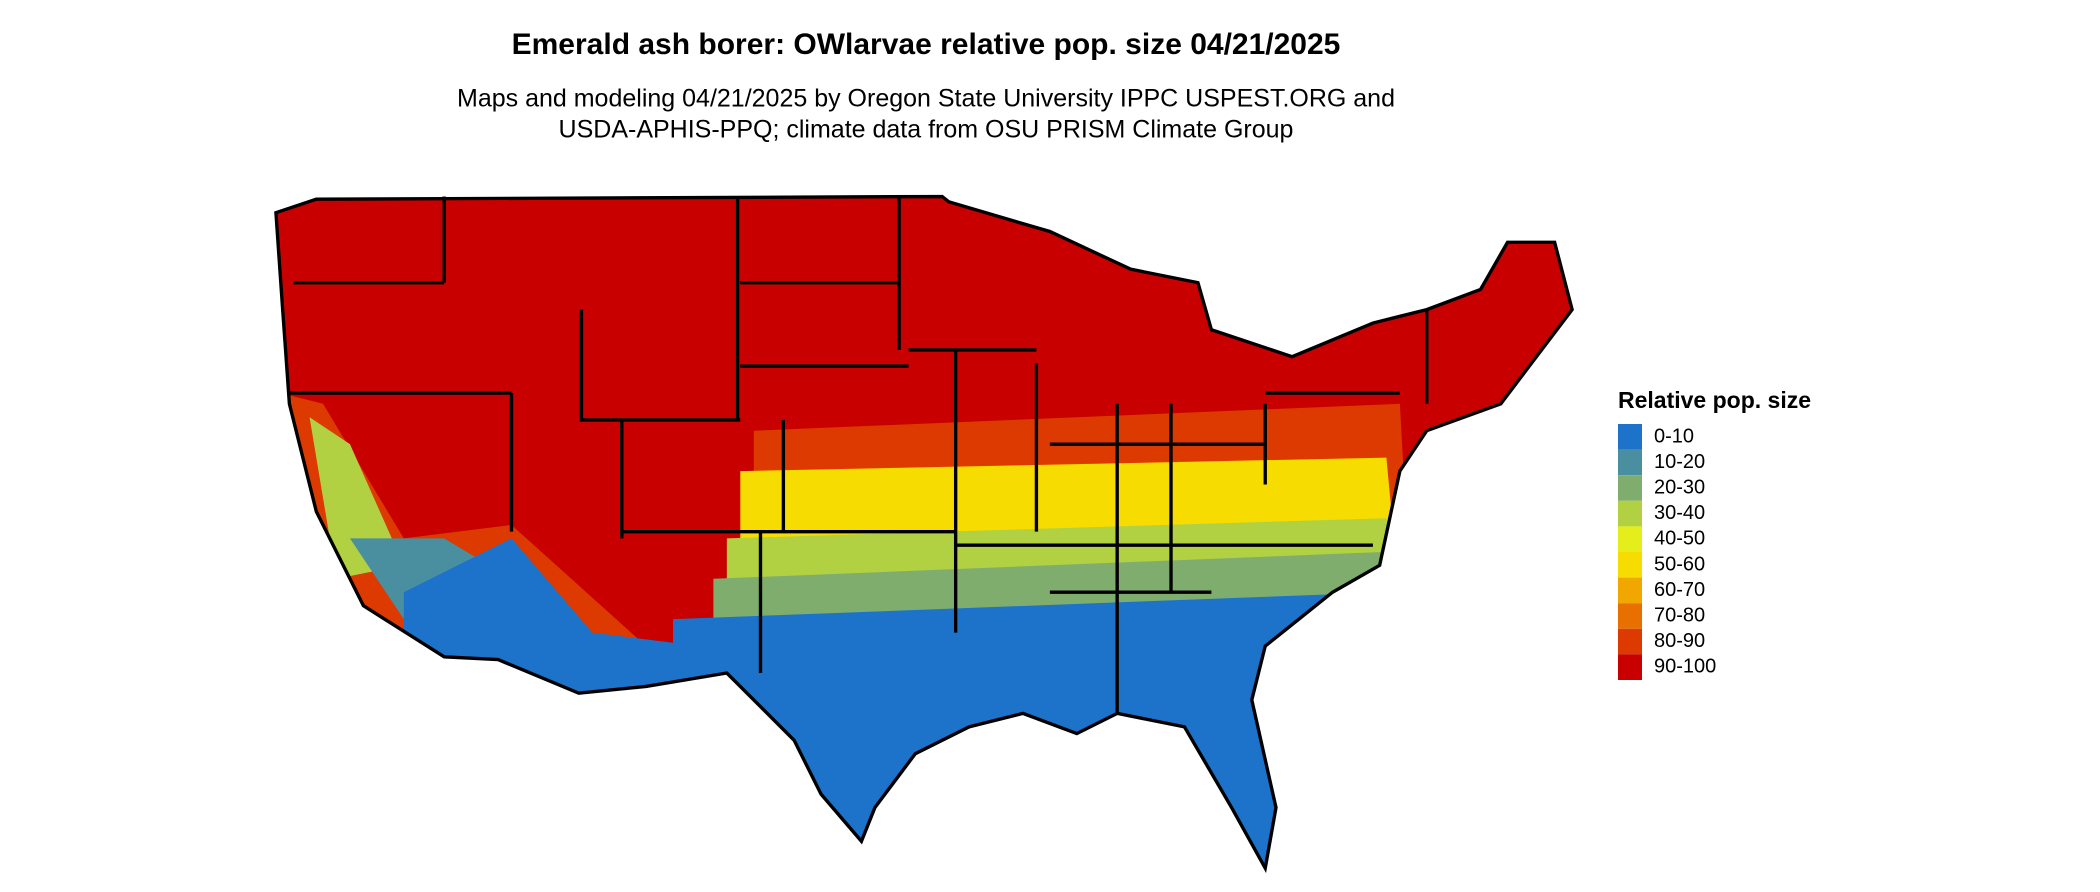 Image resolution: width=2100 pixels, height=892 pixels. I want to click on legend-title: Relative pop. size, so click(1714, 400).